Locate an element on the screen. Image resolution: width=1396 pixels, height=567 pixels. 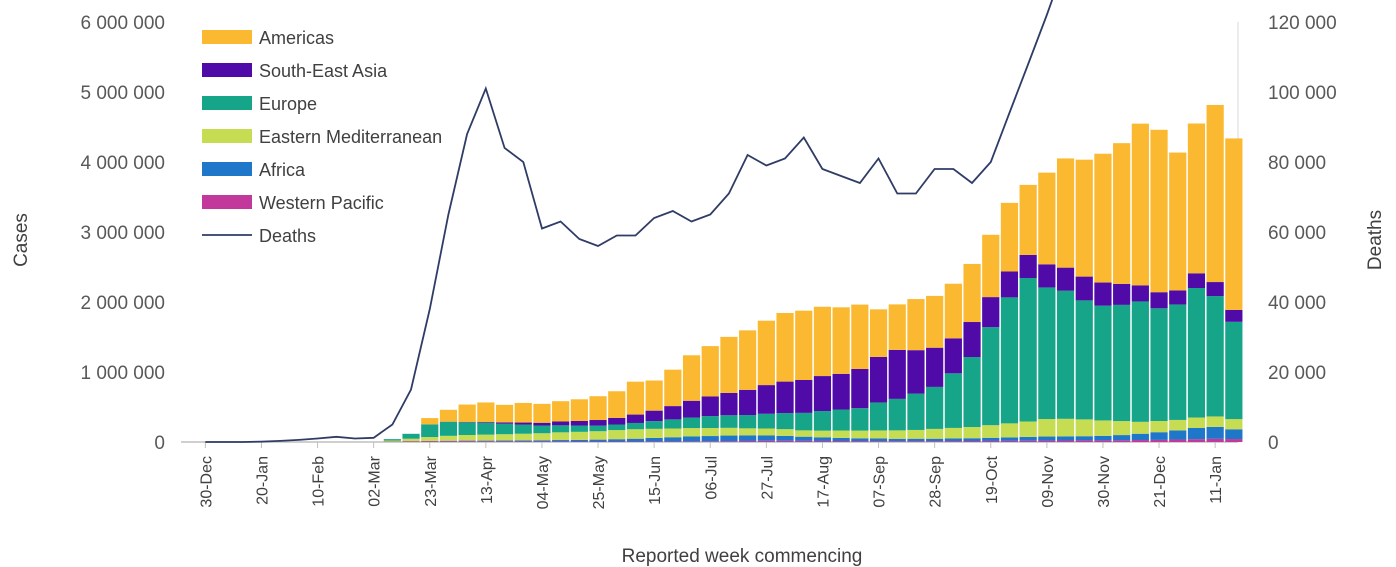
y-right-tick-label: 100 000 is located at coordinates (1302, 93).